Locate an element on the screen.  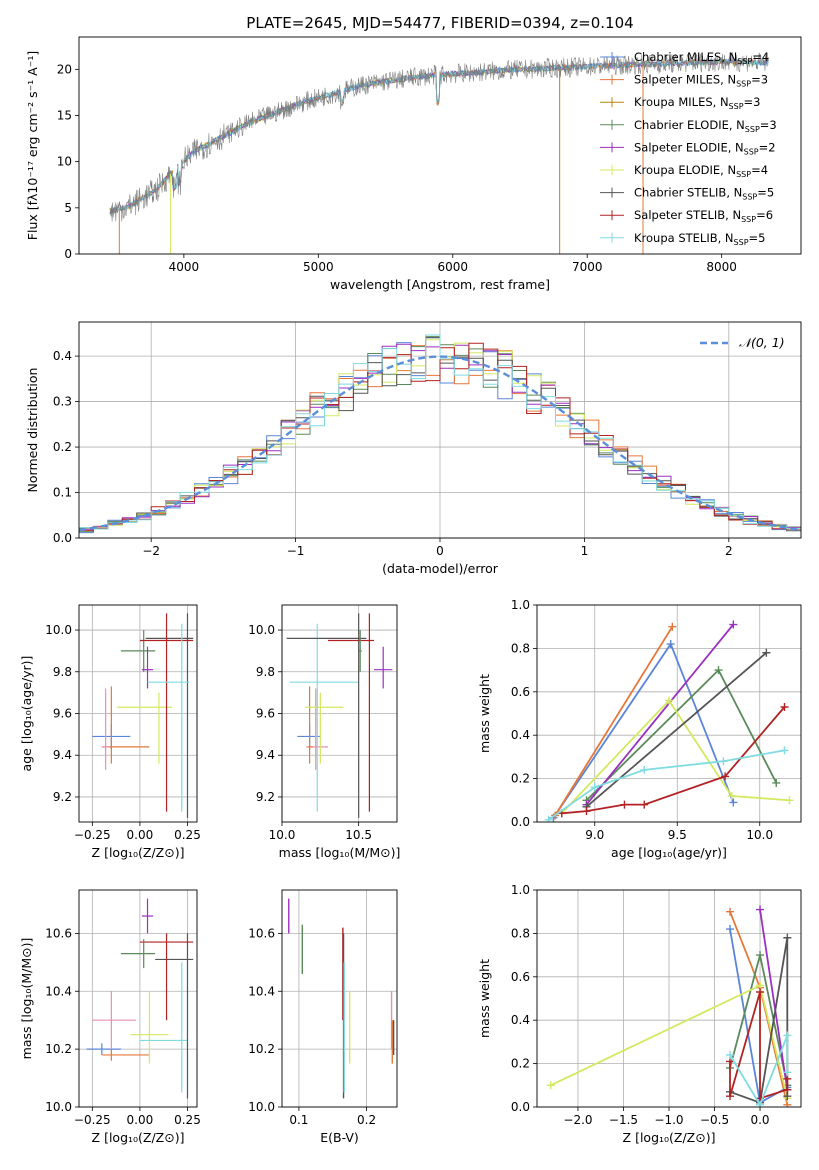
x-axis-label: age [log₁₀(age/yr)] is located at coordinates (669, 852).